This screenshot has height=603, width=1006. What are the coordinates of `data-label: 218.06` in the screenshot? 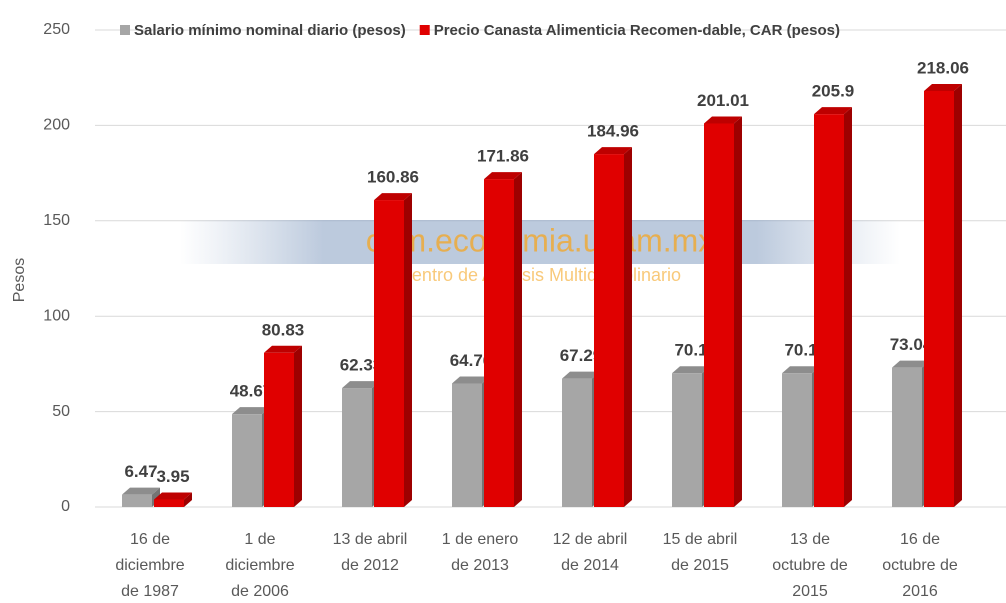 It's located at (943, 67).